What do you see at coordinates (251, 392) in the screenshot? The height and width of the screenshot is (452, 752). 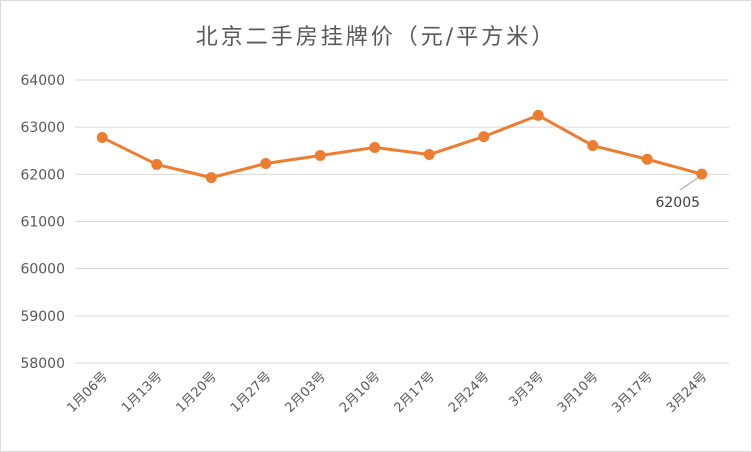 I see `x-tick-label: 1月27号` at bounding box center [251, 392].